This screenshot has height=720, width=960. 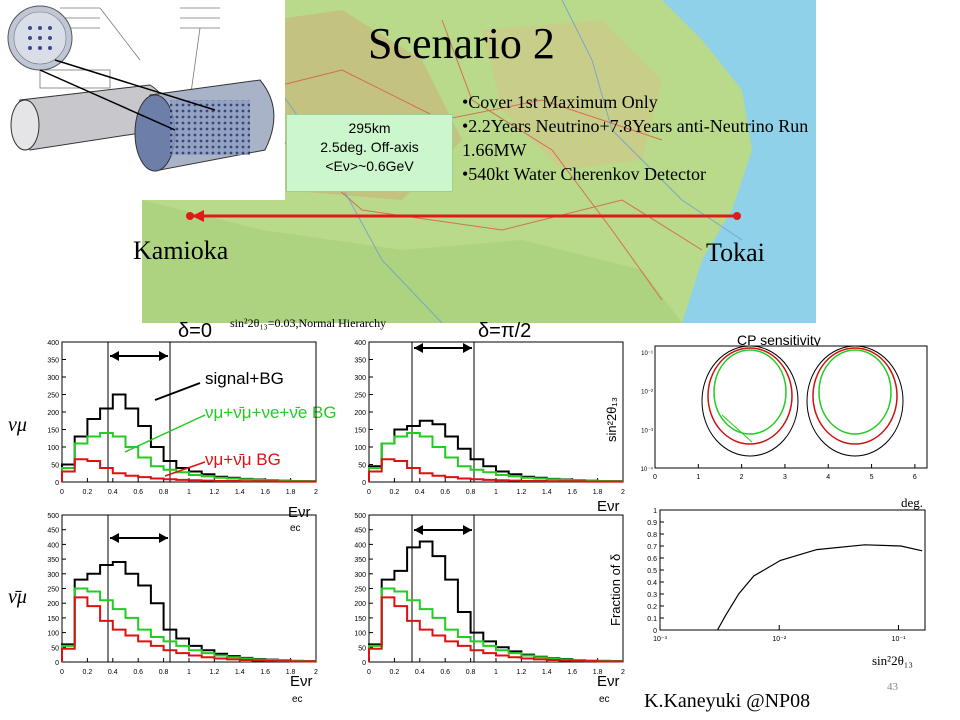 I want to click on y-tick-label: 0.5, so click(x=652, y=571).